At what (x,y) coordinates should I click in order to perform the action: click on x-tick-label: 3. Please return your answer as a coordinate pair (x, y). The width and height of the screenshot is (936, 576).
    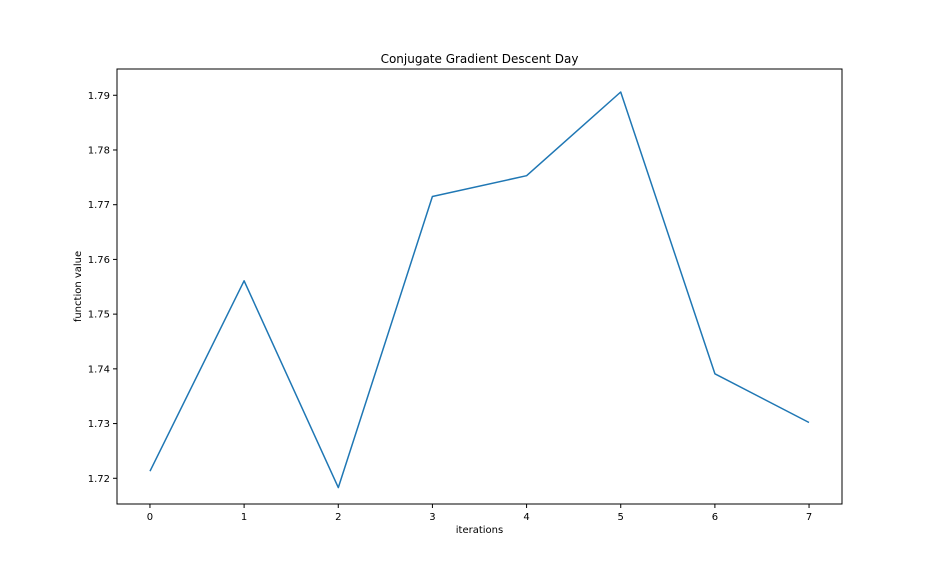
    Looking at the image, I should click on (432, 517).